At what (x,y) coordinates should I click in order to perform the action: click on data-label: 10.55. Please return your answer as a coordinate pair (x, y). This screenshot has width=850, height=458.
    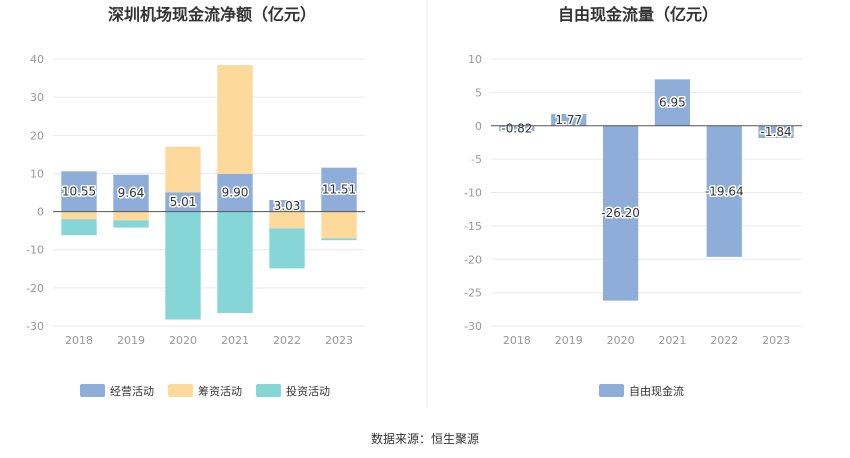
    Looking at the image, I should click on (79, 191).